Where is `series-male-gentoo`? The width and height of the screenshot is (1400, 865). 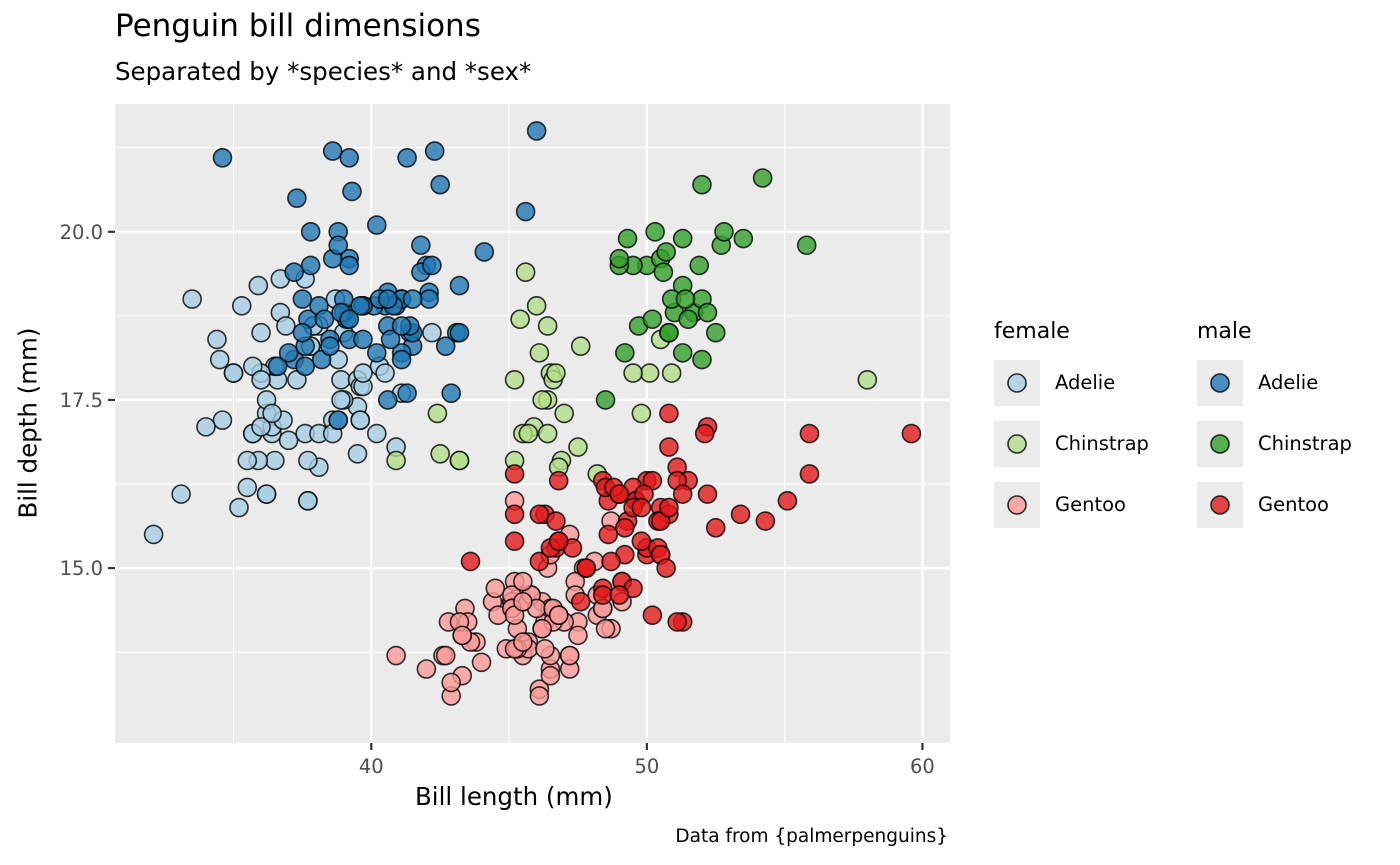 series-male-gentoo is located at coordinates (691, 517).